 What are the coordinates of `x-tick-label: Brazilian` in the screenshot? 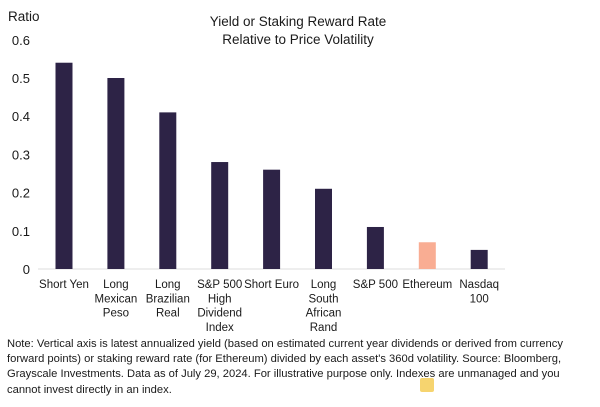 It's located at (168, 299).